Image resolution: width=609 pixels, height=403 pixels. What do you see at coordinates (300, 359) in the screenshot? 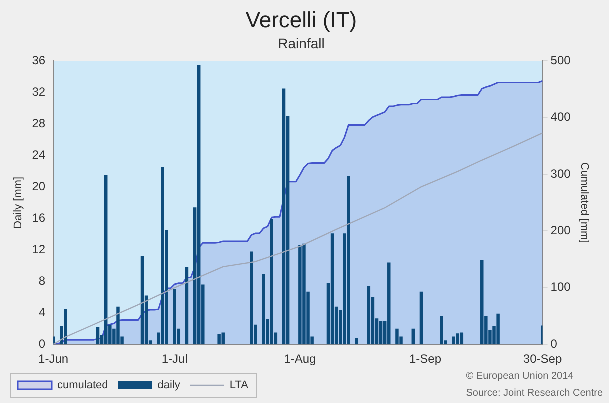
I see `x-tick-label: 1-Aug` at bounding box center [300, 359].